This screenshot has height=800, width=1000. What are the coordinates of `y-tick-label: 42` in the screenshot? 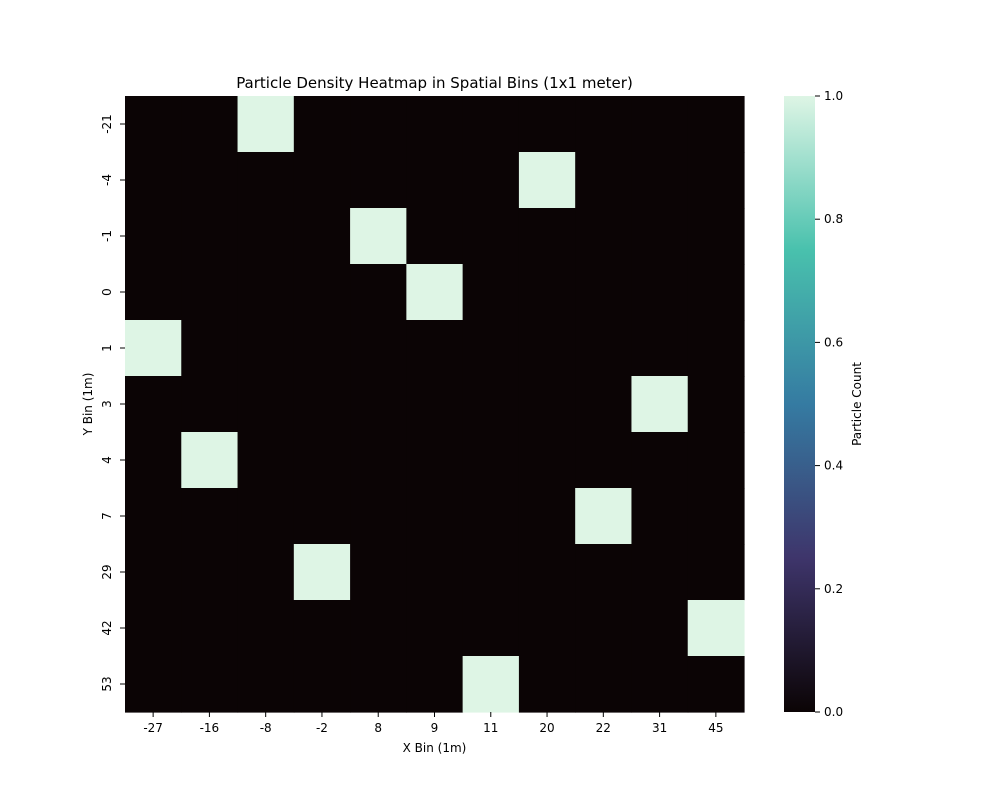 It's located at (107, 627).